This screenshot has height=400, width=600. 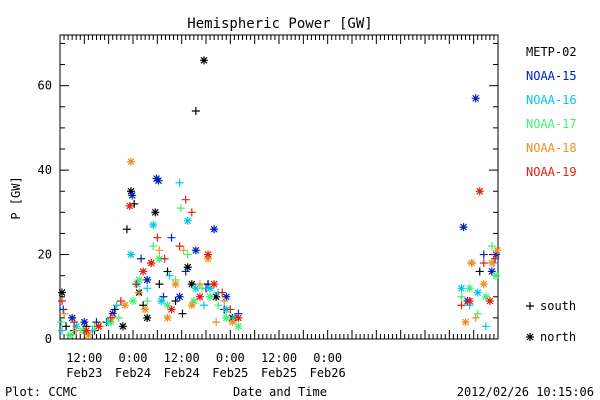 I want to click on chart-title-text: Hemispheric Power [GW], so click(x=279, y=24).